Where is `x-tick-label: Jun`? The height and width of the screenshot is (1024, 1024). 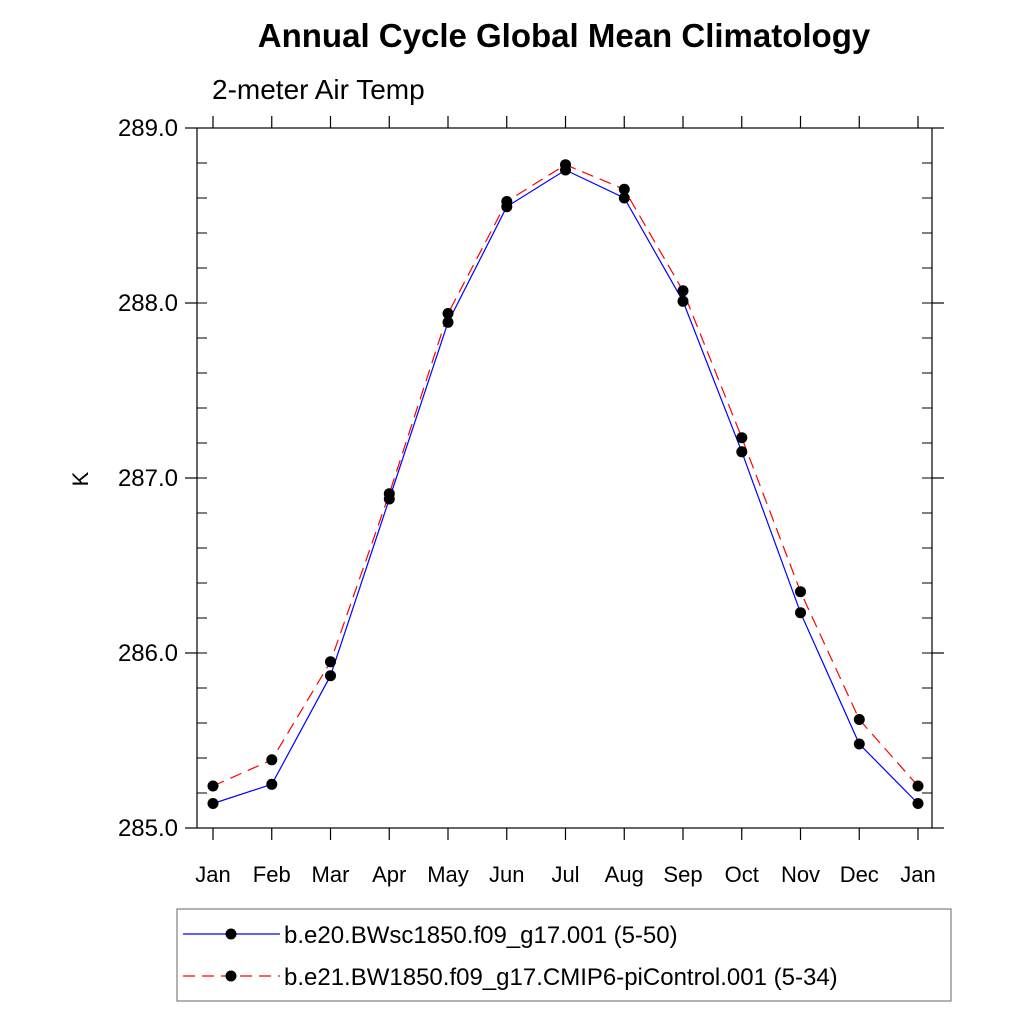 x-tick-label: Jun is located at coordinates (506, 874).